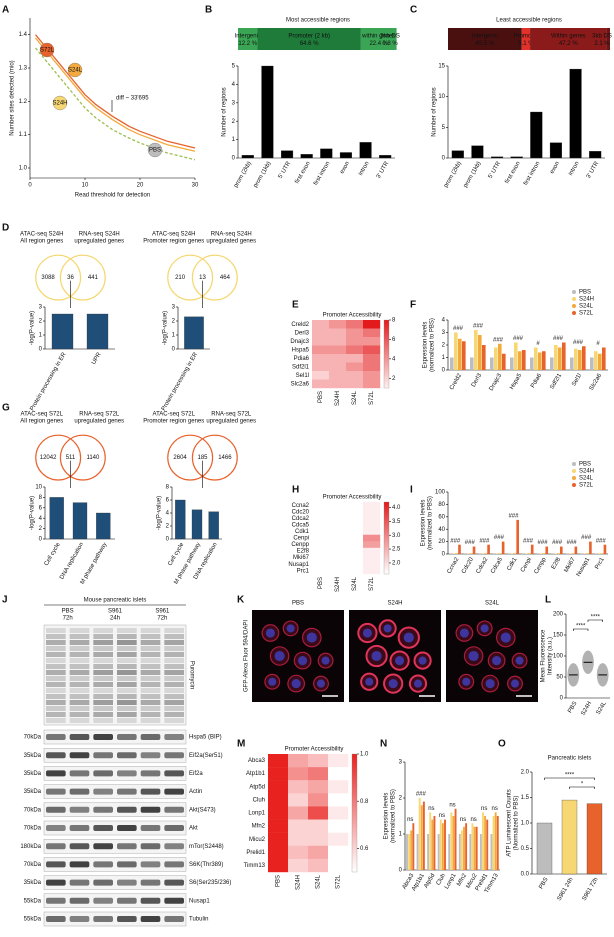 The image size is (614, 937). I want to click on annotation: diff ~ 33'695, so click(132, 99).